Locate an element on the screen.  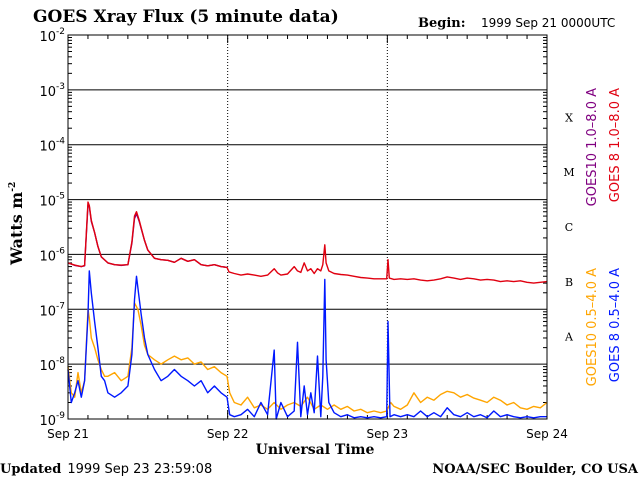
legend-entry-2: GOES10 0.5–4.0 A is located at coordinates (592, 327).